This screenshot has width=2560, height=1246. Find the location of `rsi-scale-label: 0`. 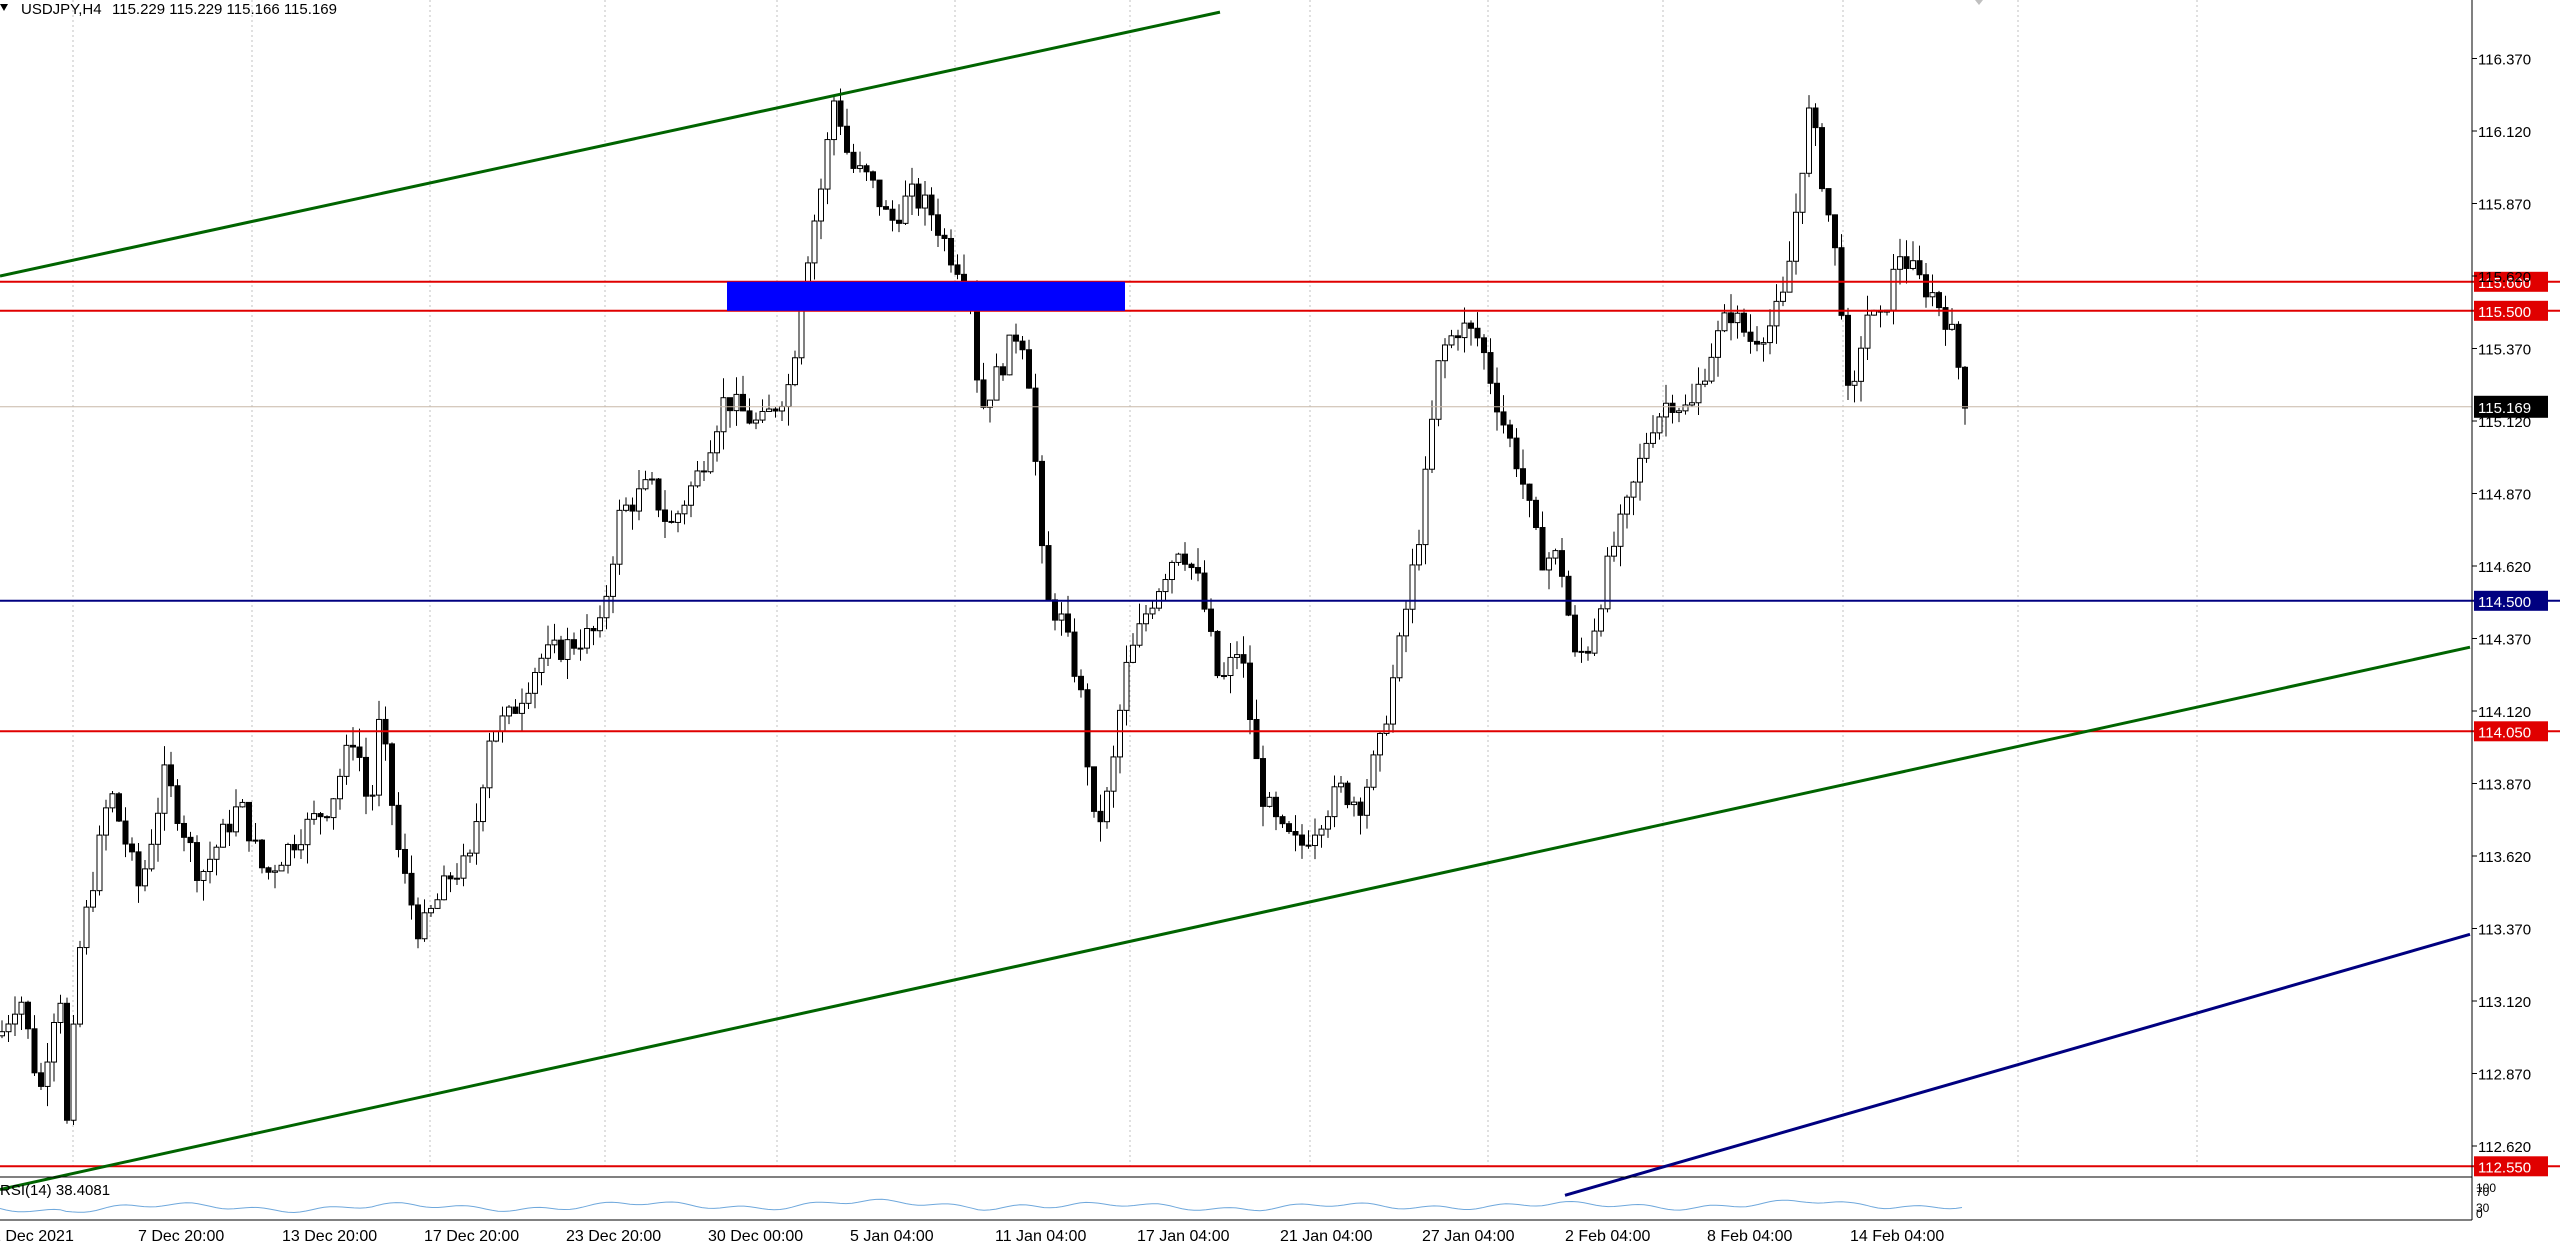

rsi-scale-label: 0 is located at coordinates (2479, 1214).